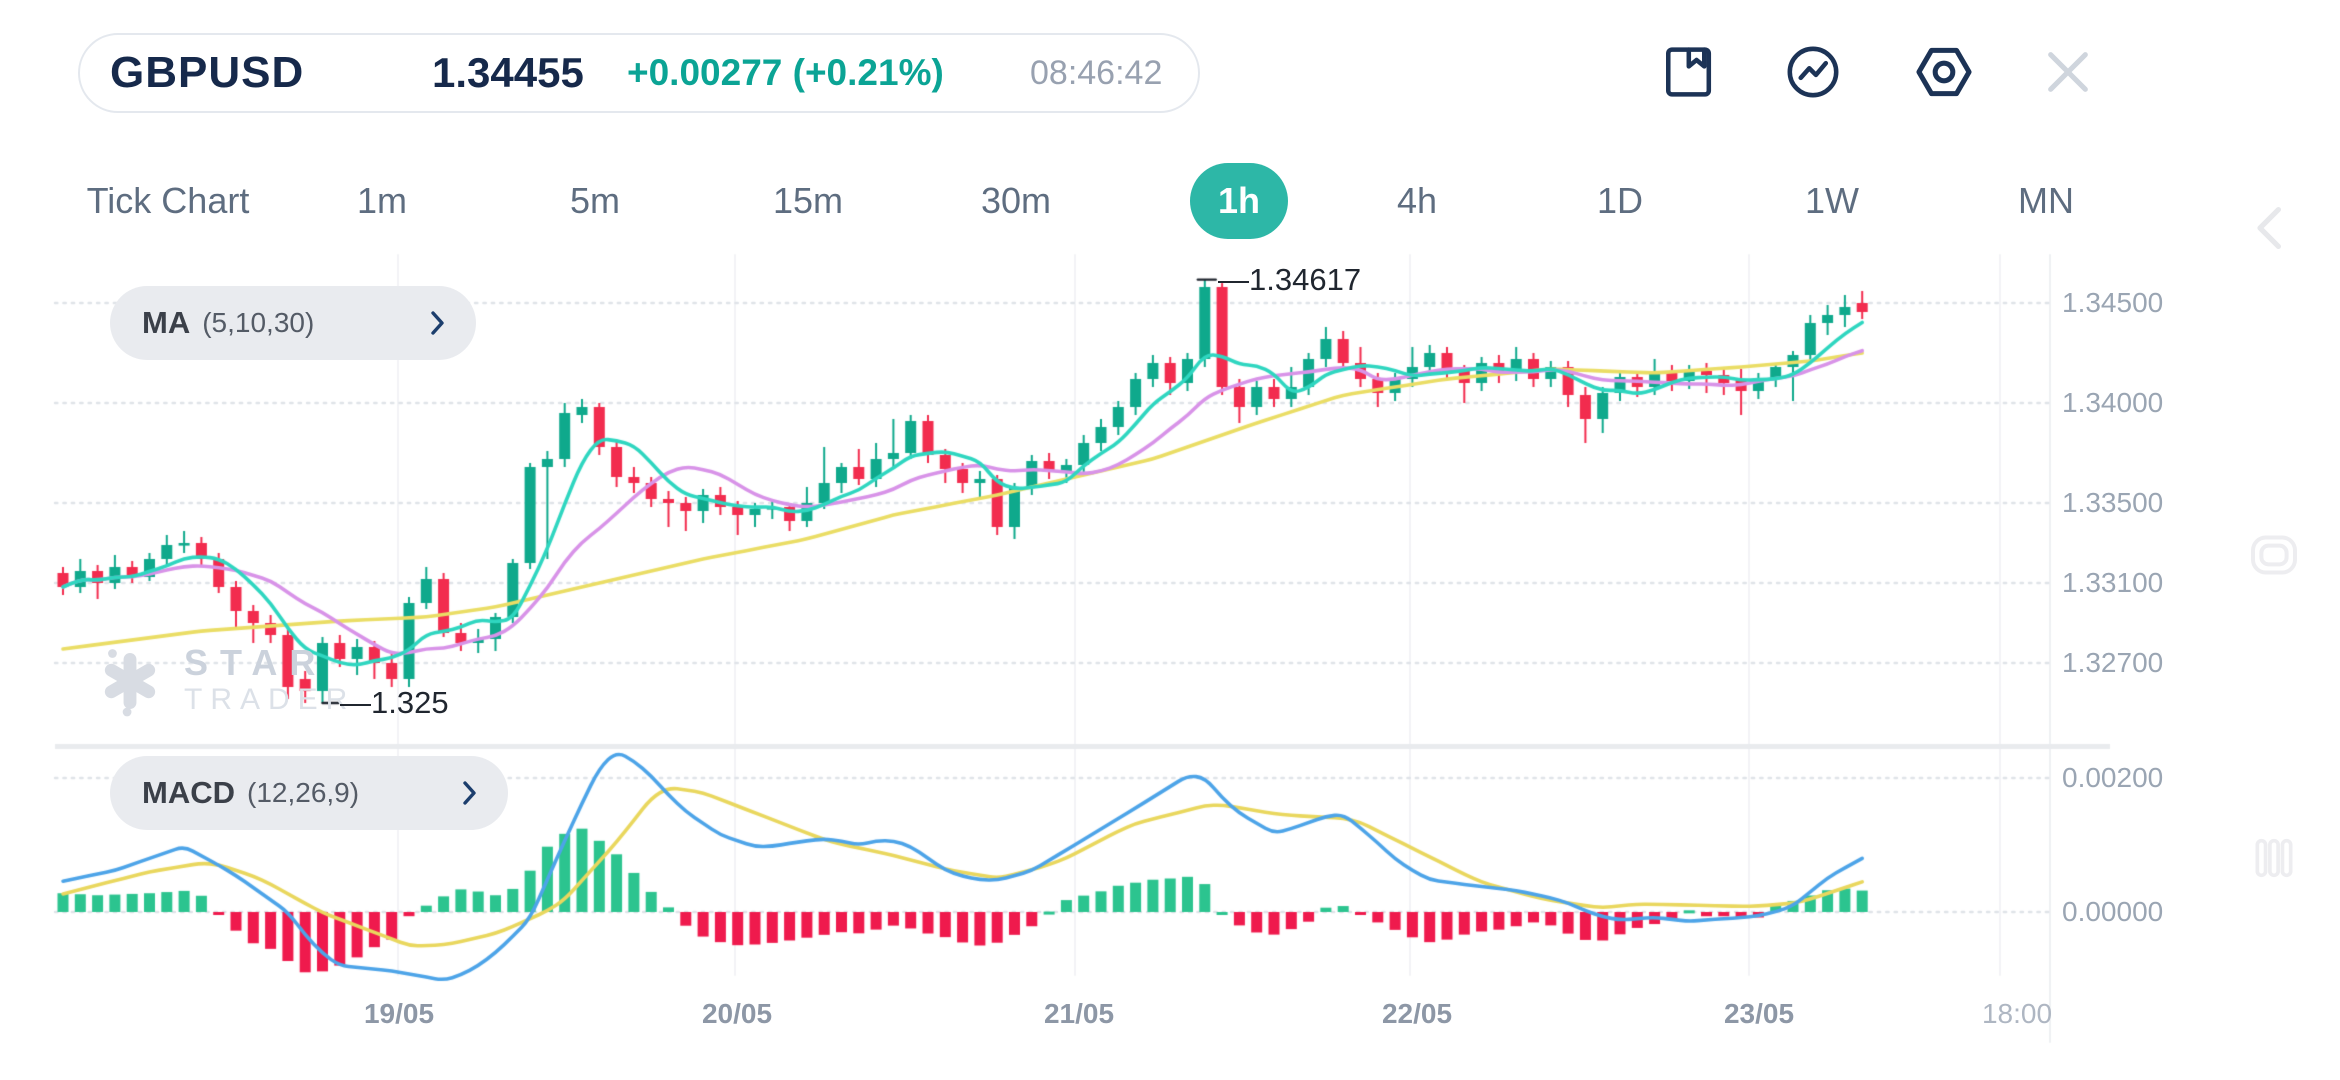 Image resolution: width=2340 pixels, height=1080 pixels. Describe the element at coordinates (595, 200) in the screenshot. I see `tab-5m: 5m` at that location.